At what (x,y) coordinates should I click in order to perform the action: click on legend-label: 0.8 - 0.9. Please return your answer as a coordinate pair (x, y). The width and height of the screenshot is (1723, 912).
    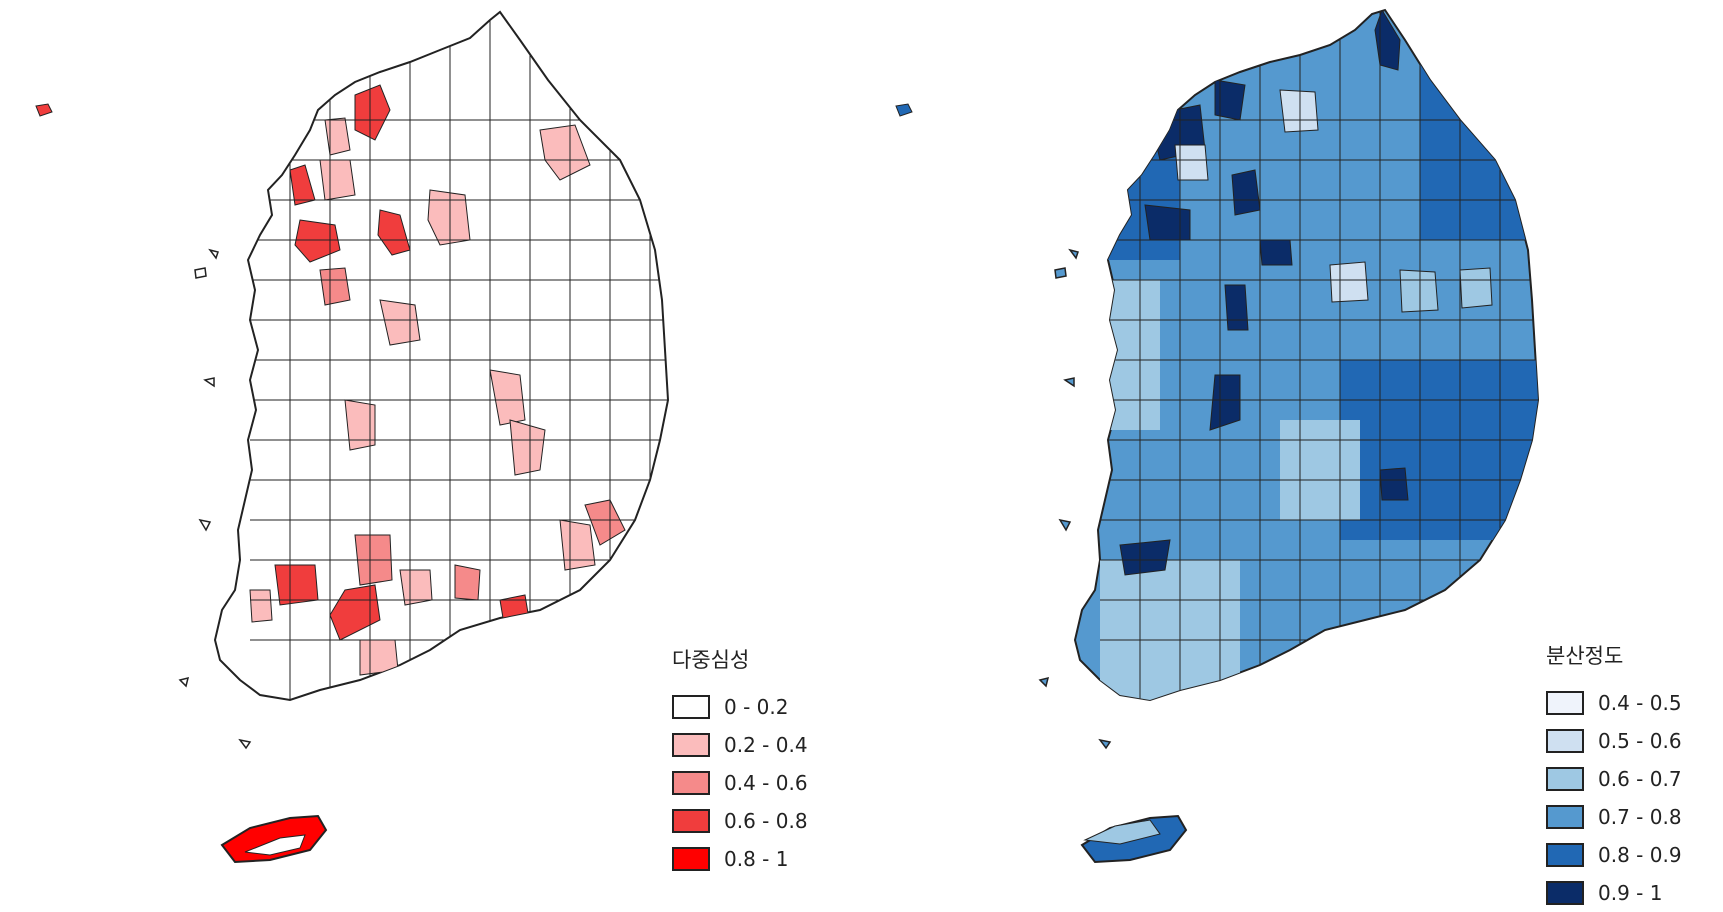
    Looking at the image, I should click on (1640, 855).